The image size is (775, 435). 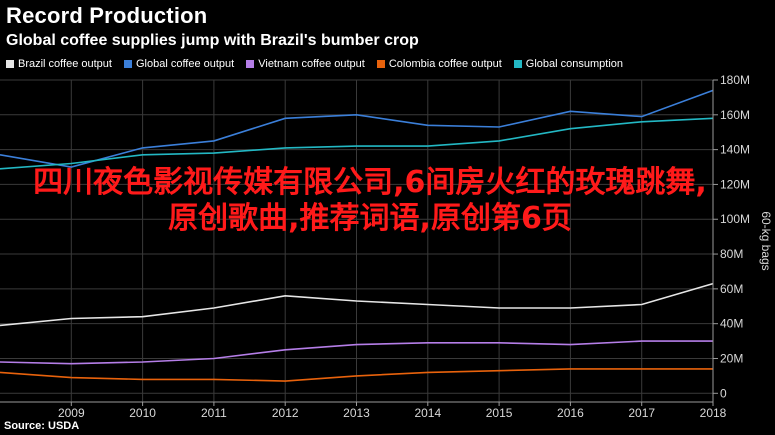 I want to click on x-tick-label: 2018, so click(x=713, y=413).